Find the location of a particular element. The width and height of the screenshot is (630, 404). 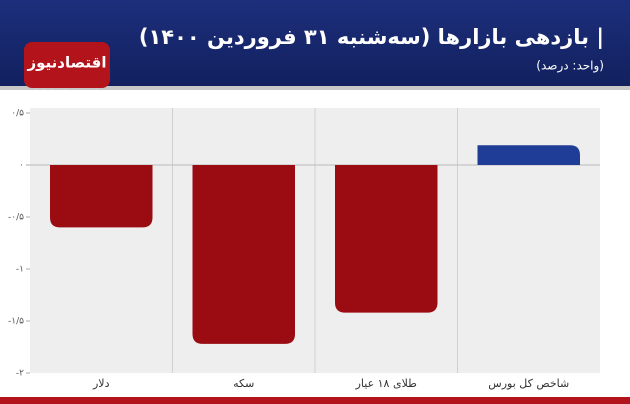

footer-stripe is located at coordinates (315, 400).